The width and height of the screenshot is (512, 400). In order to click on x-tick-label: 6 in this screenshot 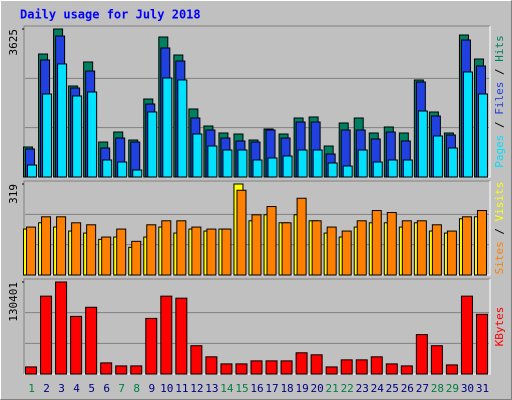, I will do `click(106, 388)`.